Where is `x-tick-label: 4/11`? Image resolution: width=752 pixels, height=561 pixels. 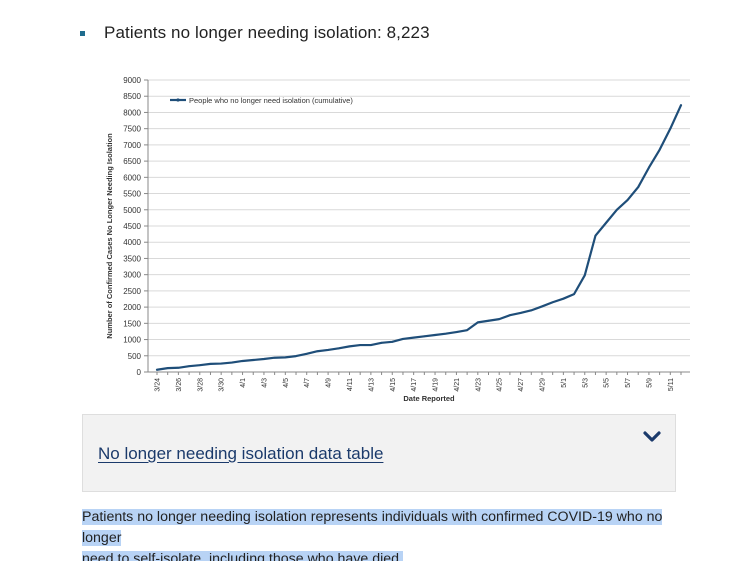 x-tick-label: 4/11 is located at coordinates (350, 384).